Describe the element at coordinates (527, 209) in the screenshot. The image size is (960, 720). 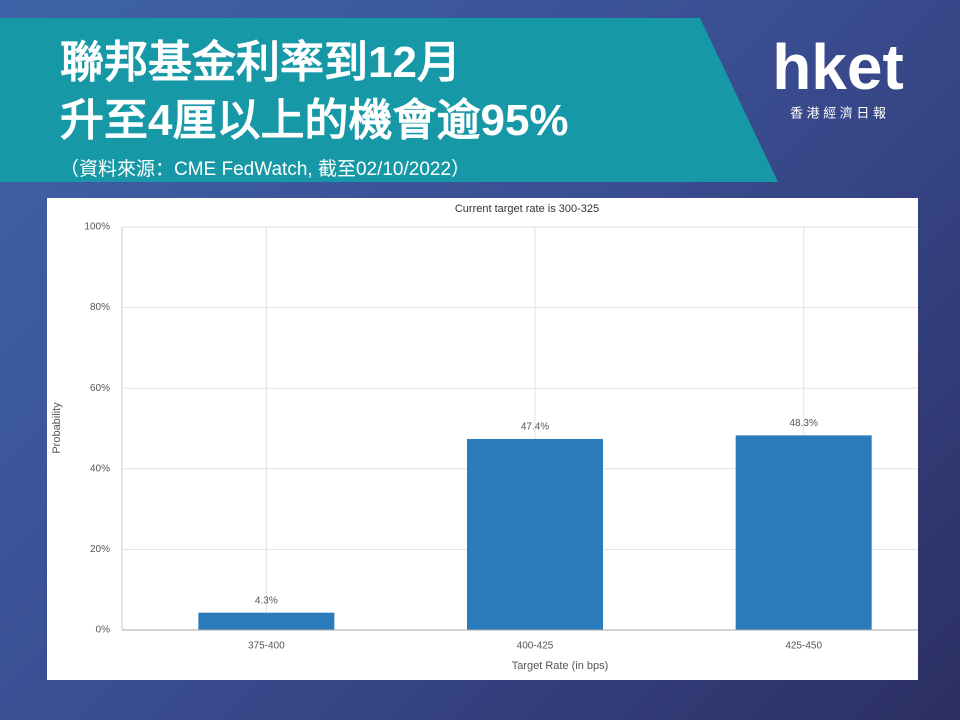
I see `chart-title: Current target rate is 300-325` at that location.